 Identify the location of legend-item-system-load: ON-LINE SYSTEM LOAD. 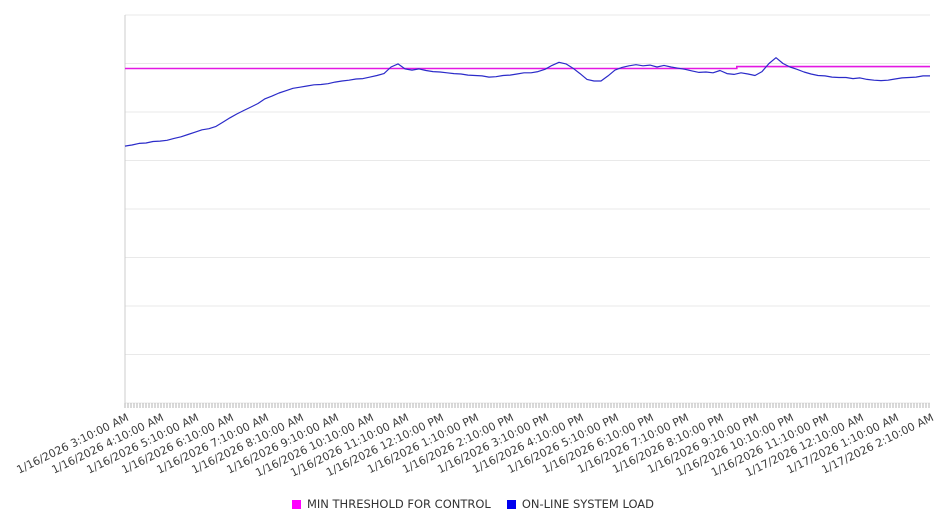
(580, 504).